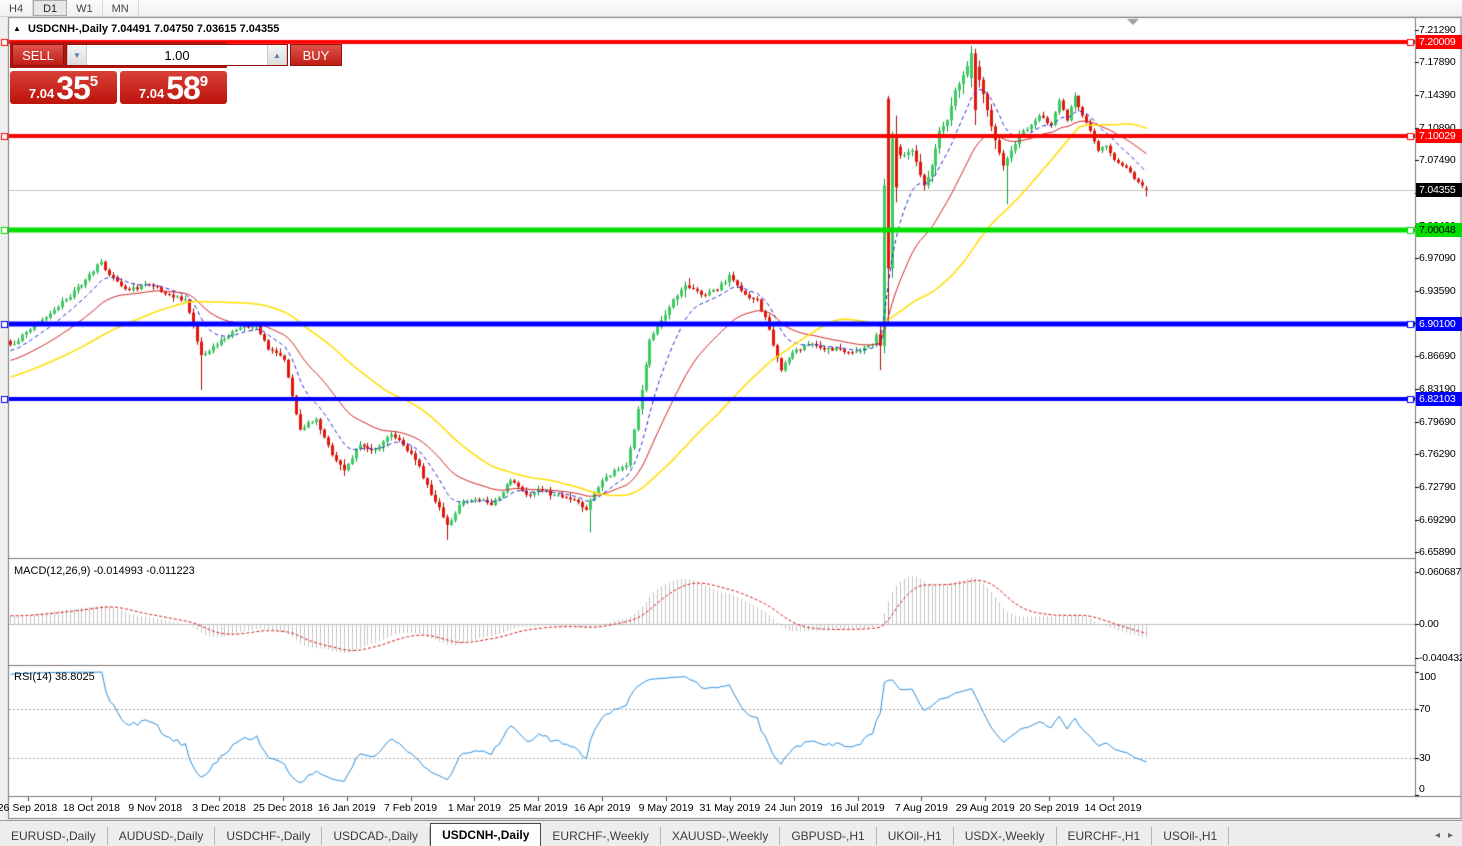  I want to click on price-tick-label: 6.72790, so click(1437, 487).